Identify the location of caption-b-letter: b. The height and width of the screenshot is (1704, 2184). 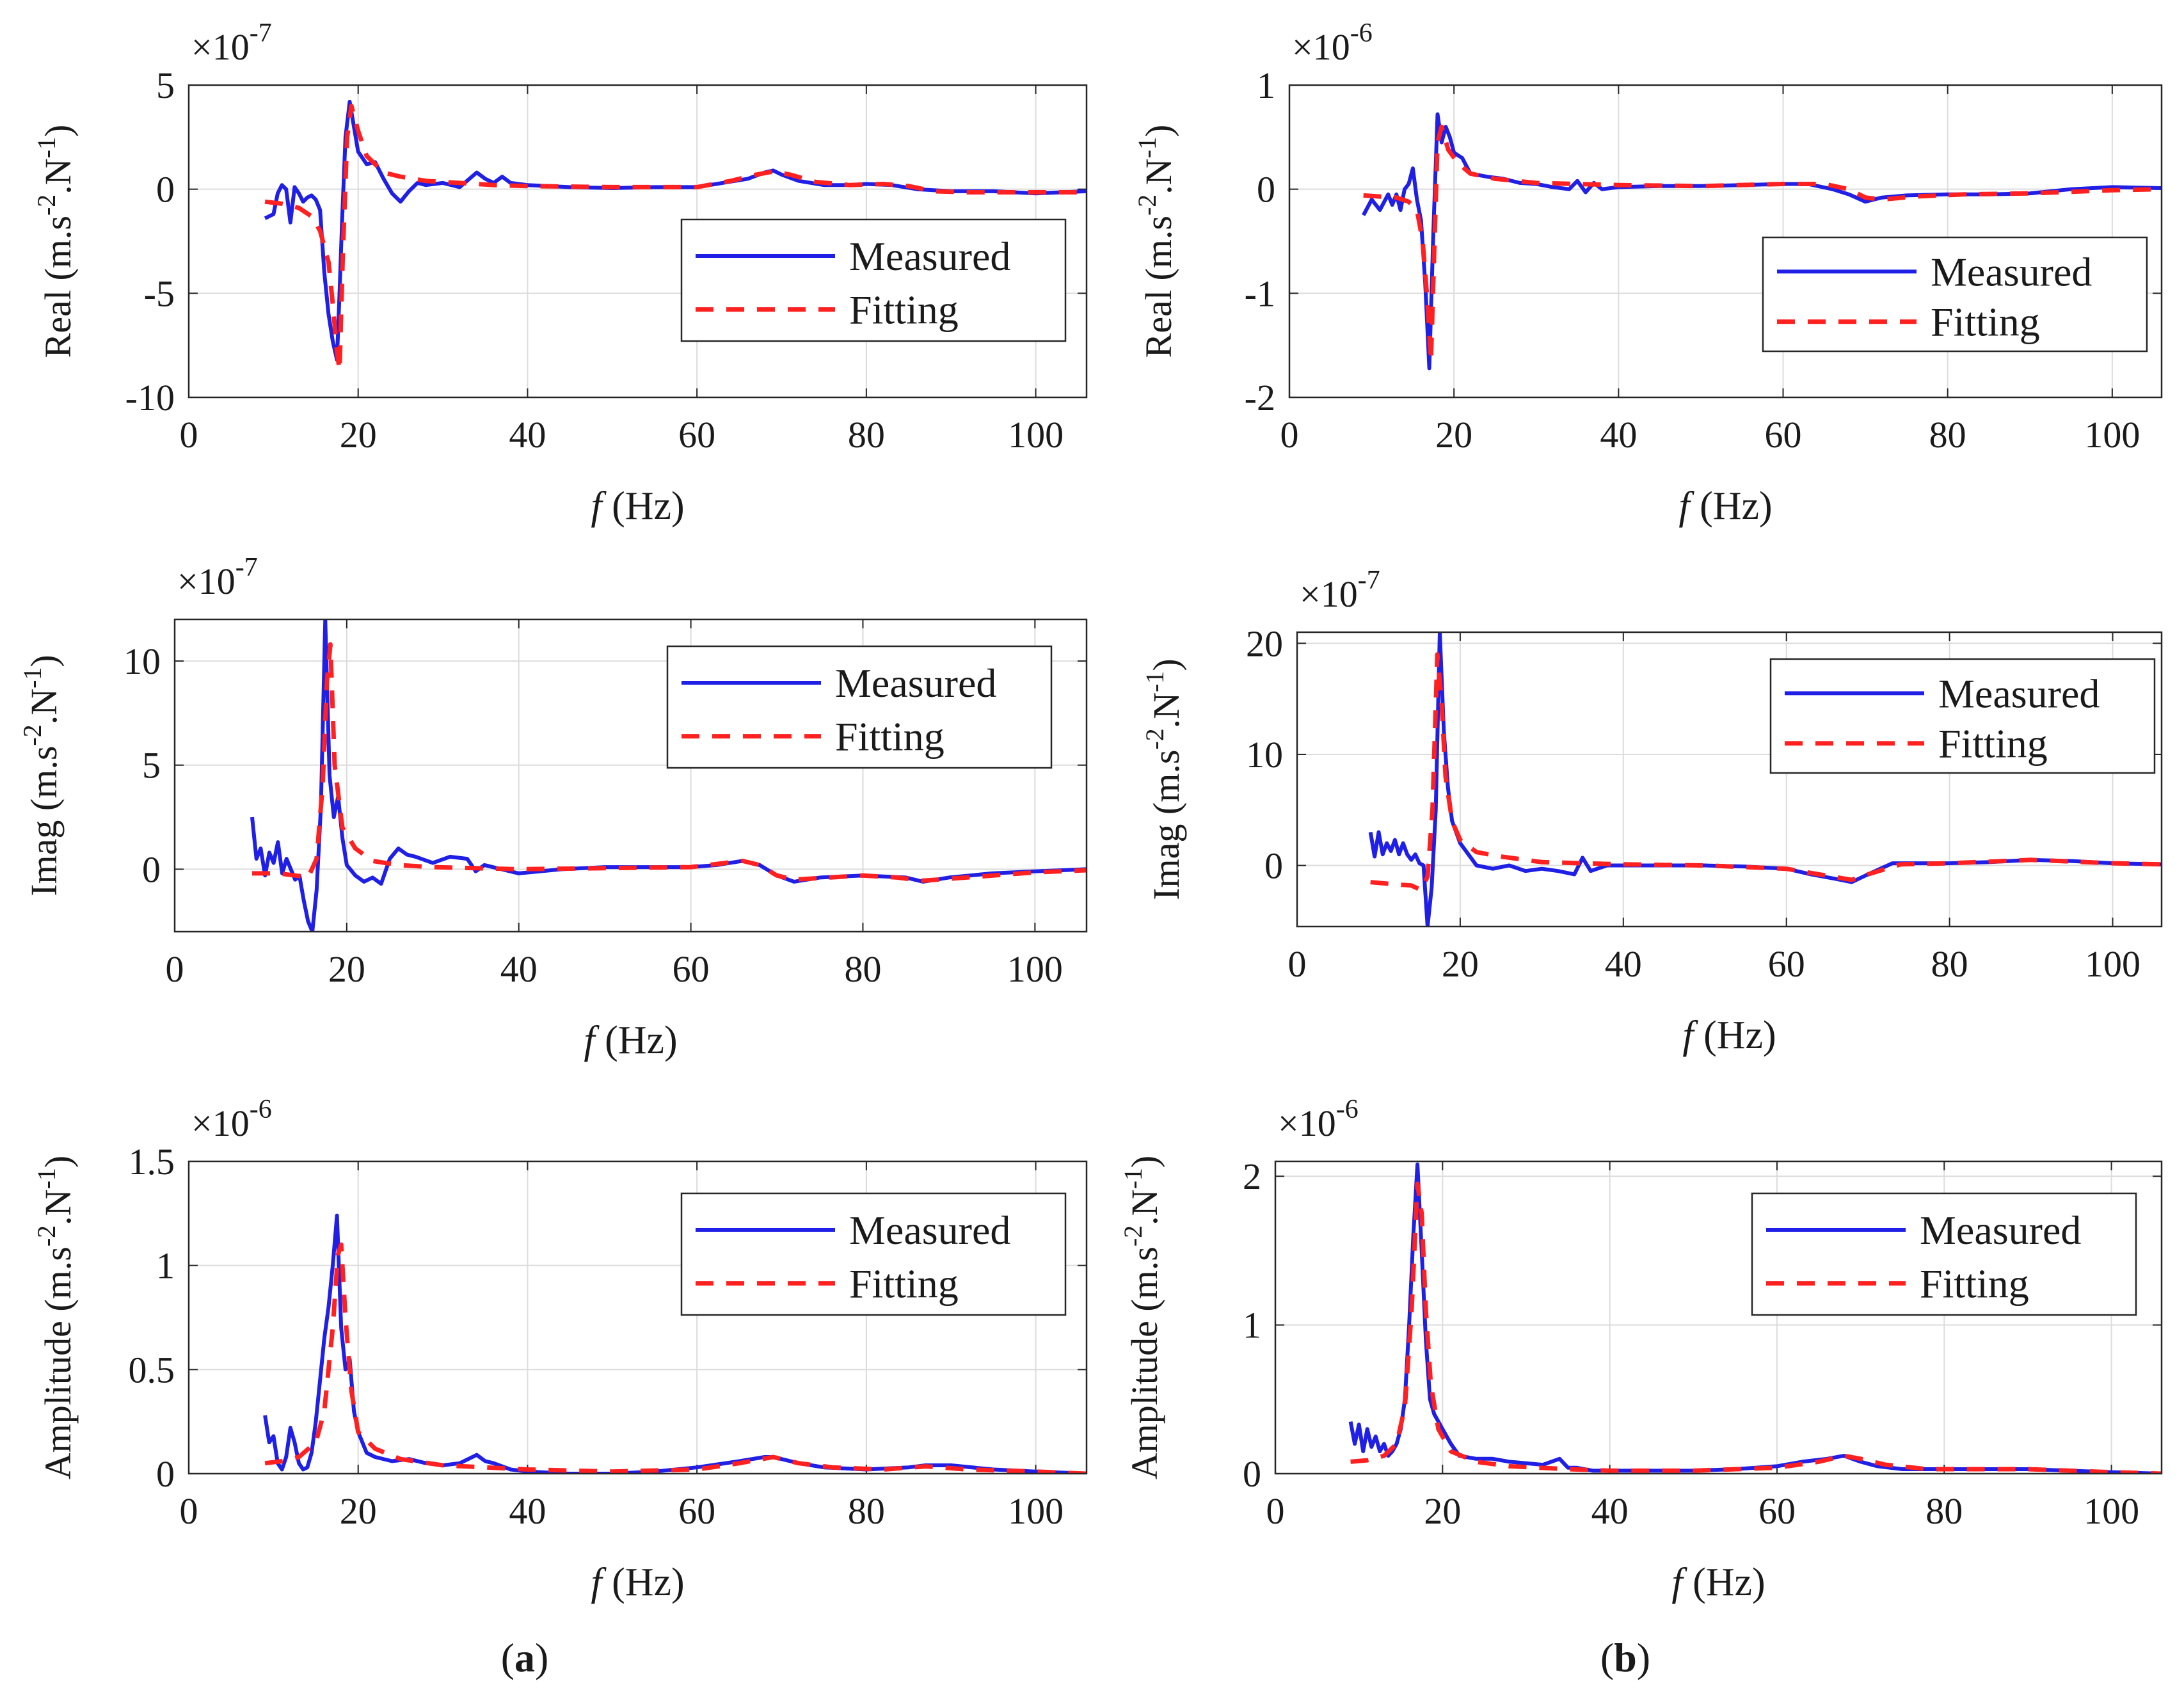
(1625, 1657).